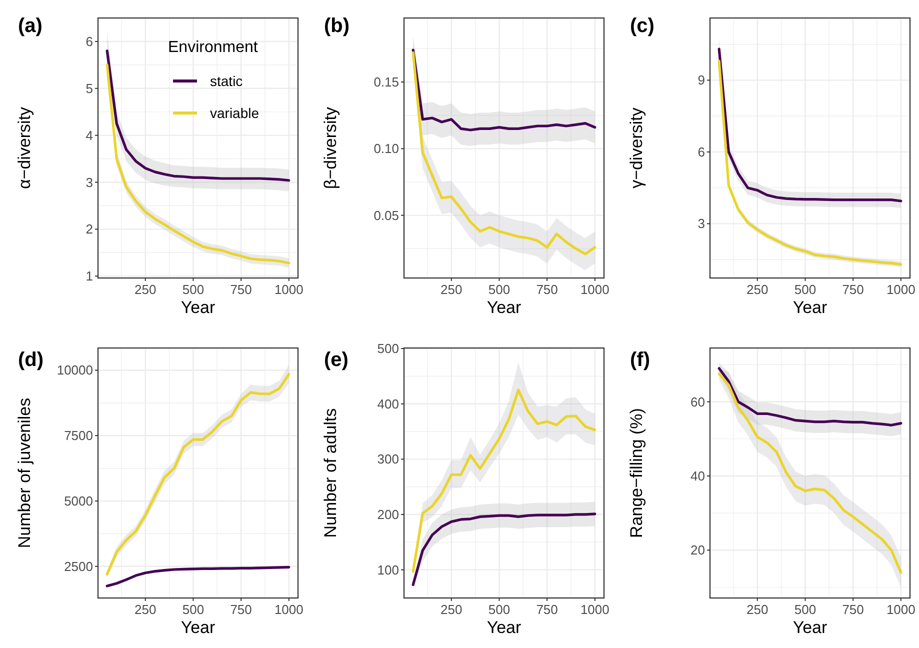 The image size is (919, 648). I want to click on y-tick-label: 500, so click(388, 348).